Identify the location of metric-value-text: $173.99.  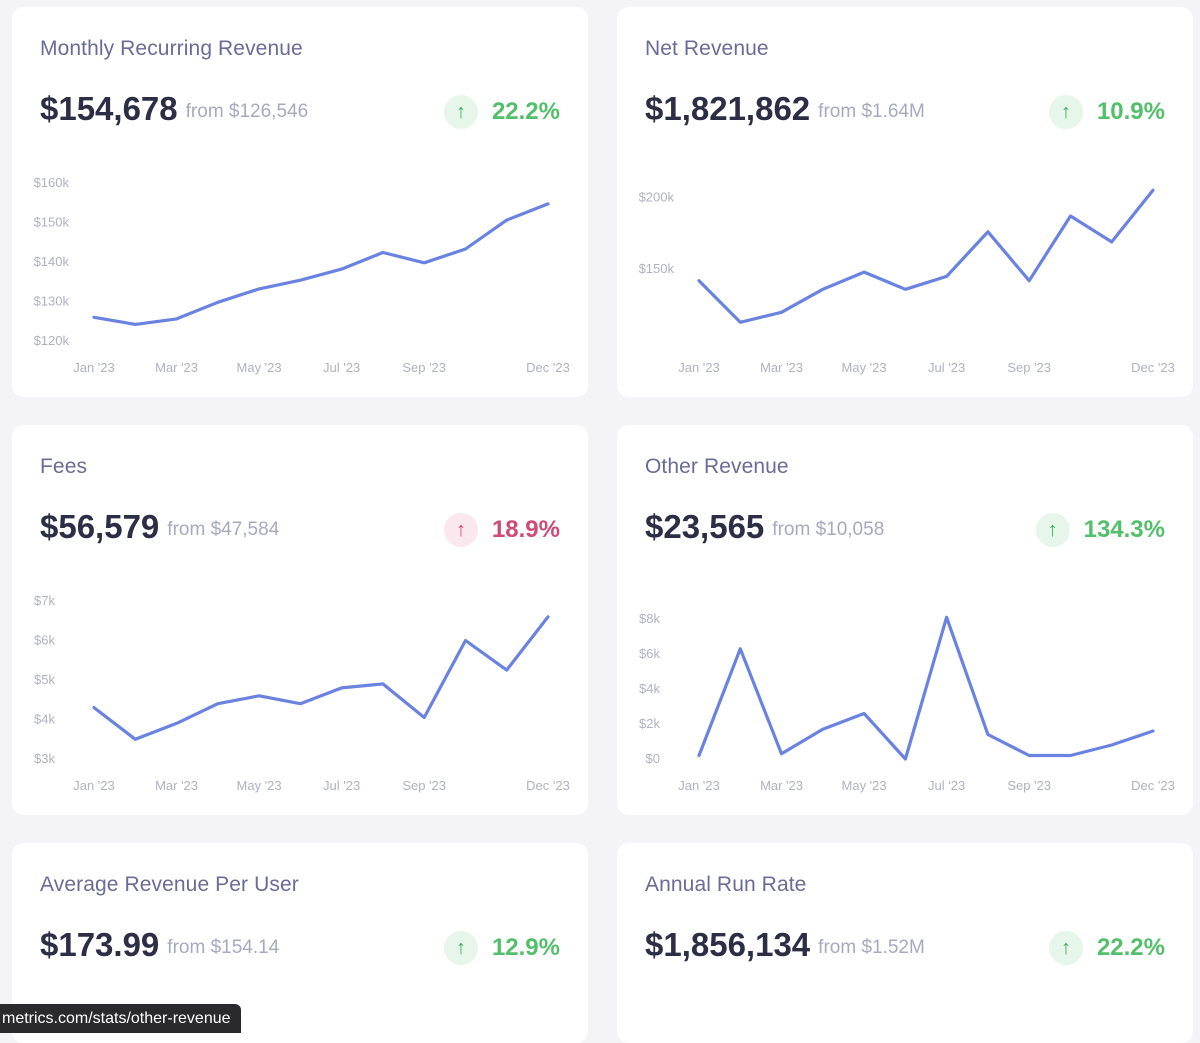
(100, 944).